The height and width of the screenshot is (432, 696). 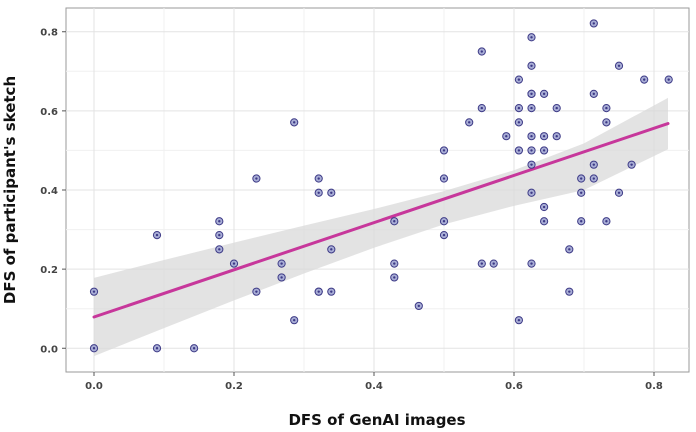 I want to click on y-tick-label: 0.0, so click(x=49, y=349).